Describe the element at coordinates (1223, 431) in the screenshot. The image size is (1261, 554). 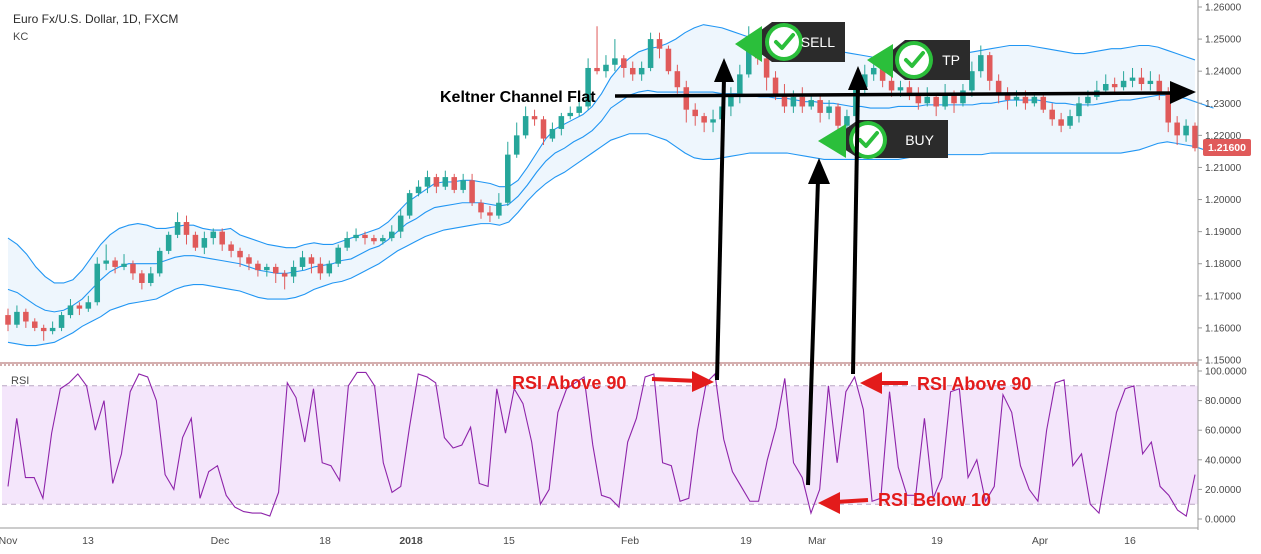
I see `rsi-tick-label: 60.0000` at that location.